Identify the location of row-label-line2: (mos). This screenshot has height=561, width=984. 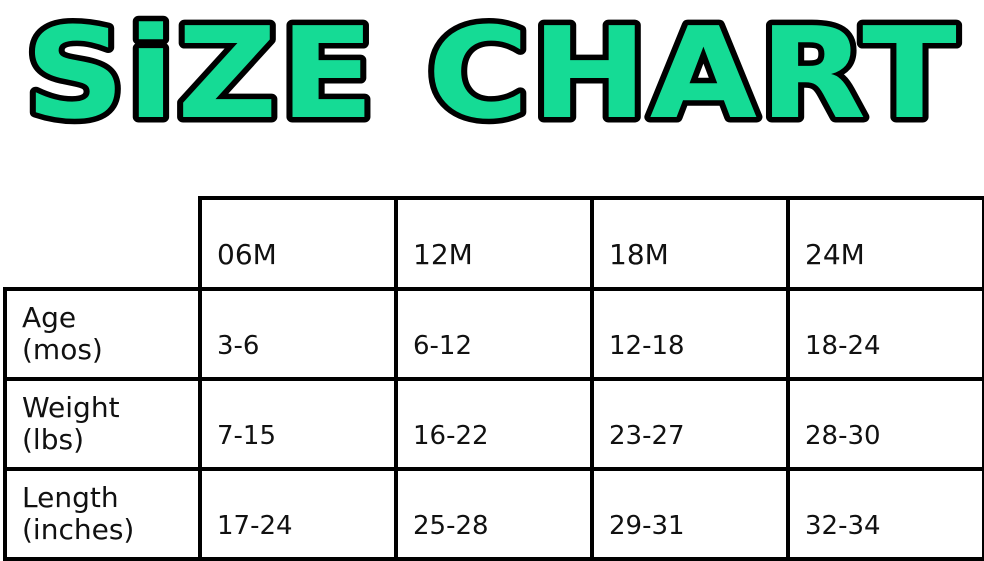
(62, 349).